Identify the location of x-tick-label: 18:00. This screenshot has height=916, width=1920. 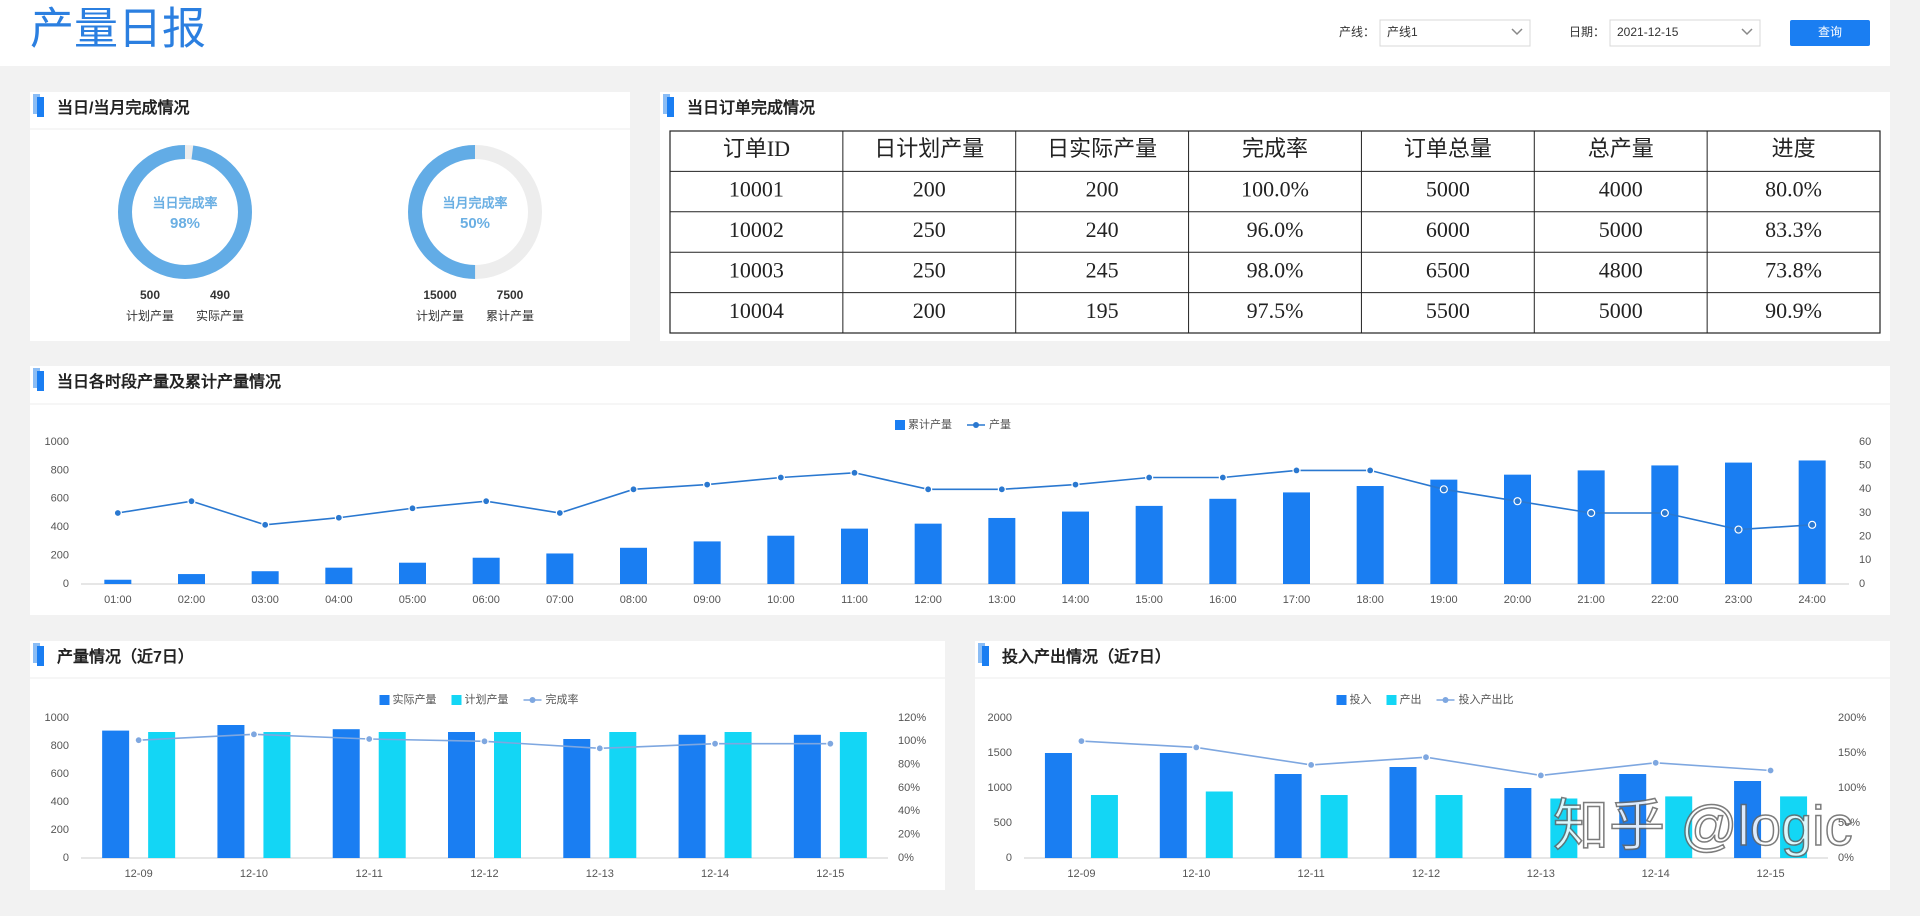
(1370, 600).